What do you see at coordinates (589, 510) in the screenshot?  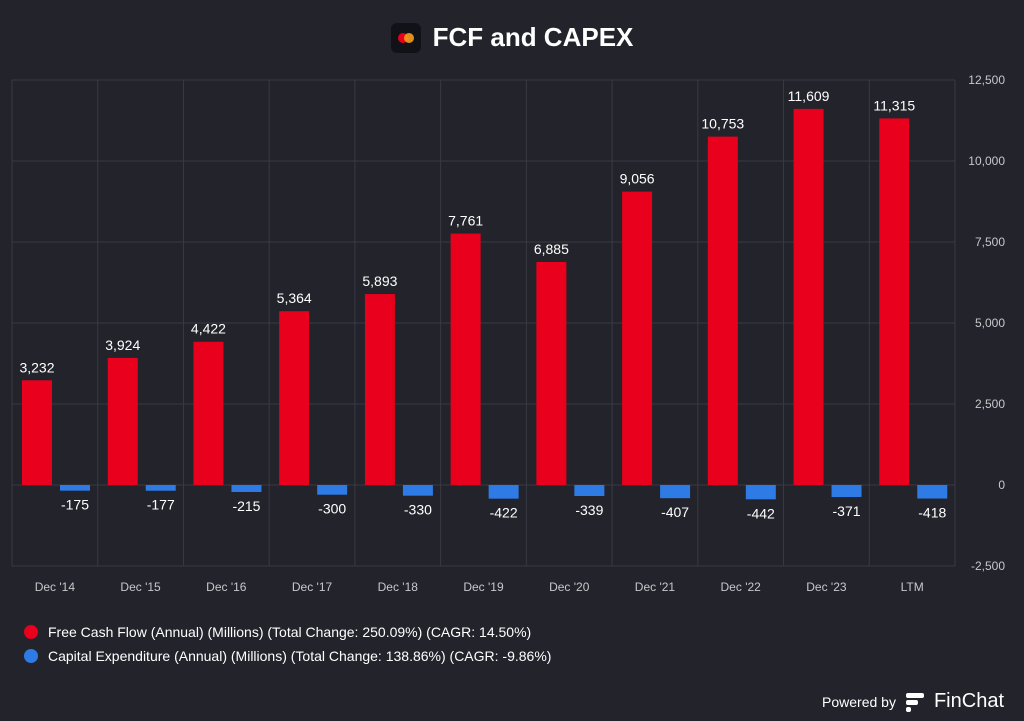 I see `data-label: -339` at bounding box center [589, 510].